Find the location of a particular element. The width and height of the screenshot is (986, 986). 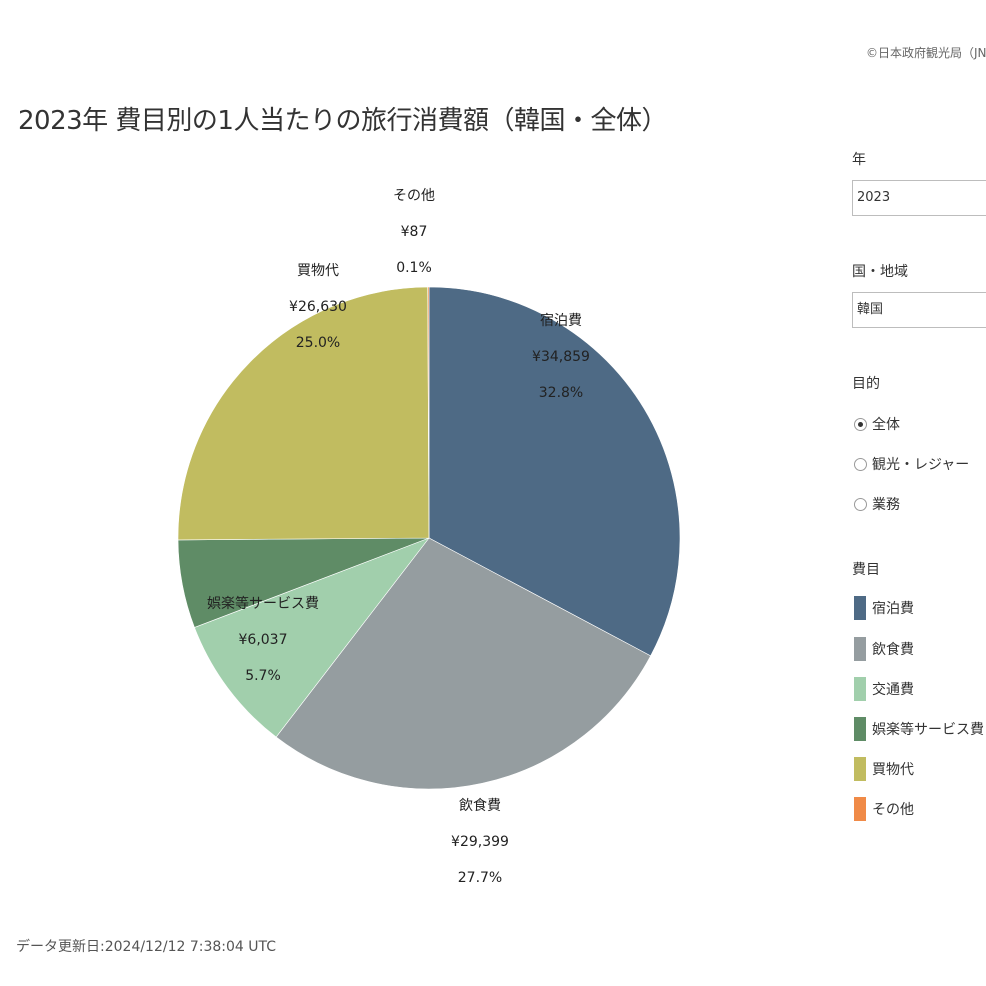

pie-label-name-shopping: 買物代 is located at coordinates (318, 271).